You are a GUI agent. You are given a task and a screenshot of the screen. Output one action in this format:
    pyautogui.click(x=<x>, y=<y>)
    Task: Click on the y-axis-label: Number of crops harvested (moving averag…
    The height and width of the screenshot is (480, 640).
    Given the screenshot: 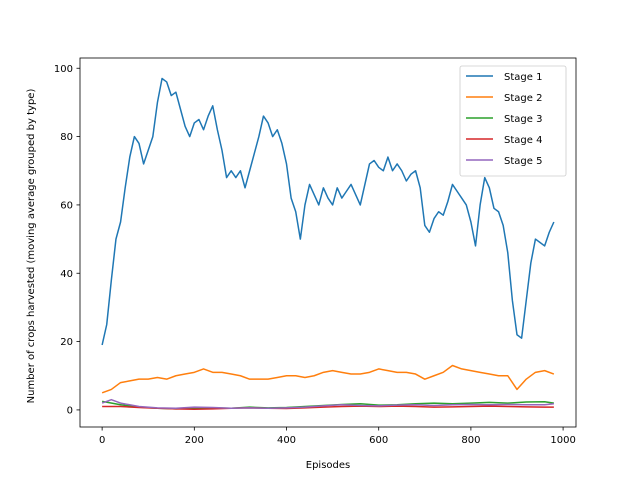 What is the action you would take?
    pyautogui.click(x=31, y=246)
    